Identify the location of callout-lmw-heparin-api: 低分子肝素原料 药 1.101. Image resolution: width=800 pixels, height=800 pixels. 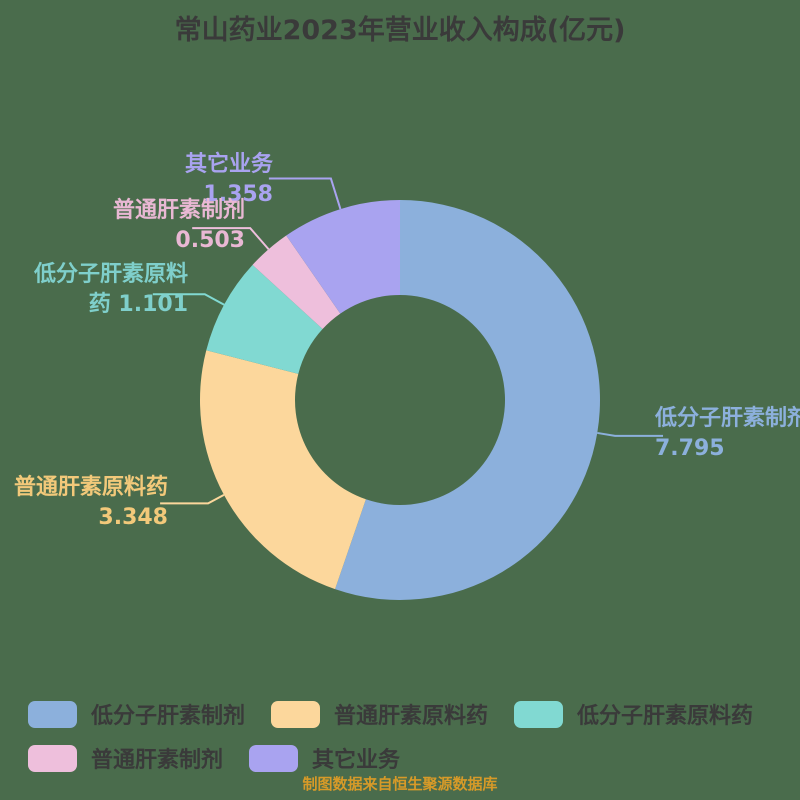
(111, 290).